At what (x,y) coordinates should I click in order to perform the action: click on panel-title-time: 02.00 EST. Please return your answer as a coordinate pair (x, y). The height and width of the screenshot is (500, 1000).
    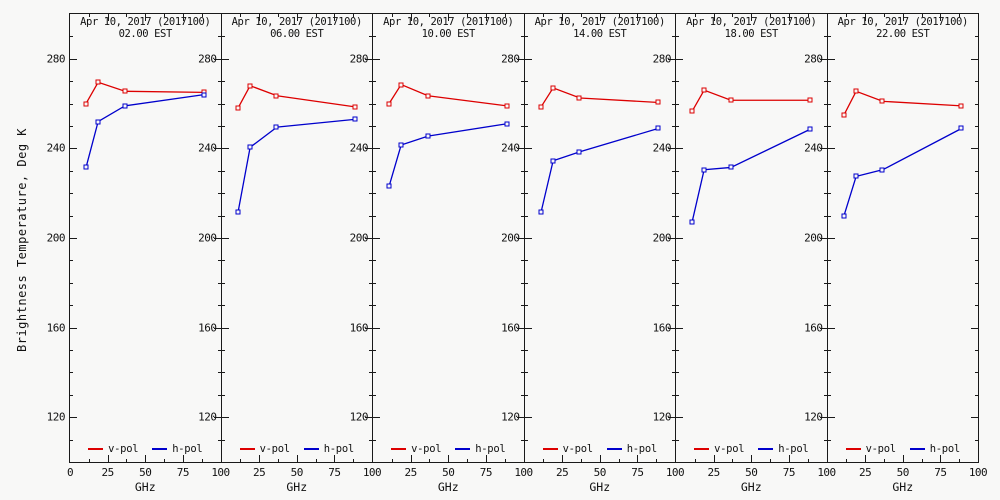
    Looking at the image, I should click on (145, 34).